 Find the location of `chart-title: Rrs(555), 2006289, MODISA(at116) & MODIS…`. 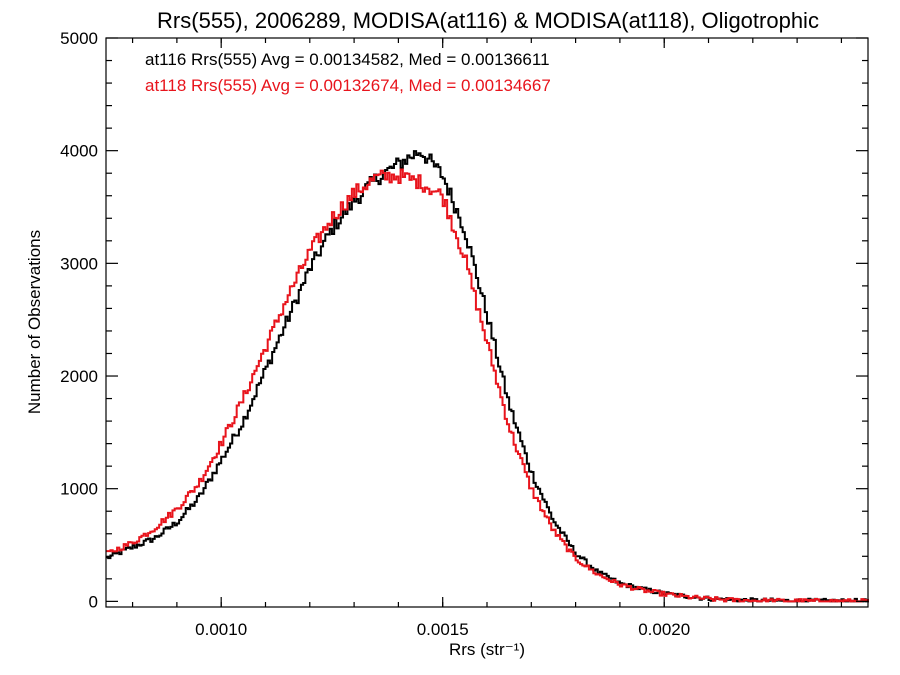

chart-title: Rrs(555), 2006289, MODISA(at116) & MODIS… is located at coordinates (488, 20).